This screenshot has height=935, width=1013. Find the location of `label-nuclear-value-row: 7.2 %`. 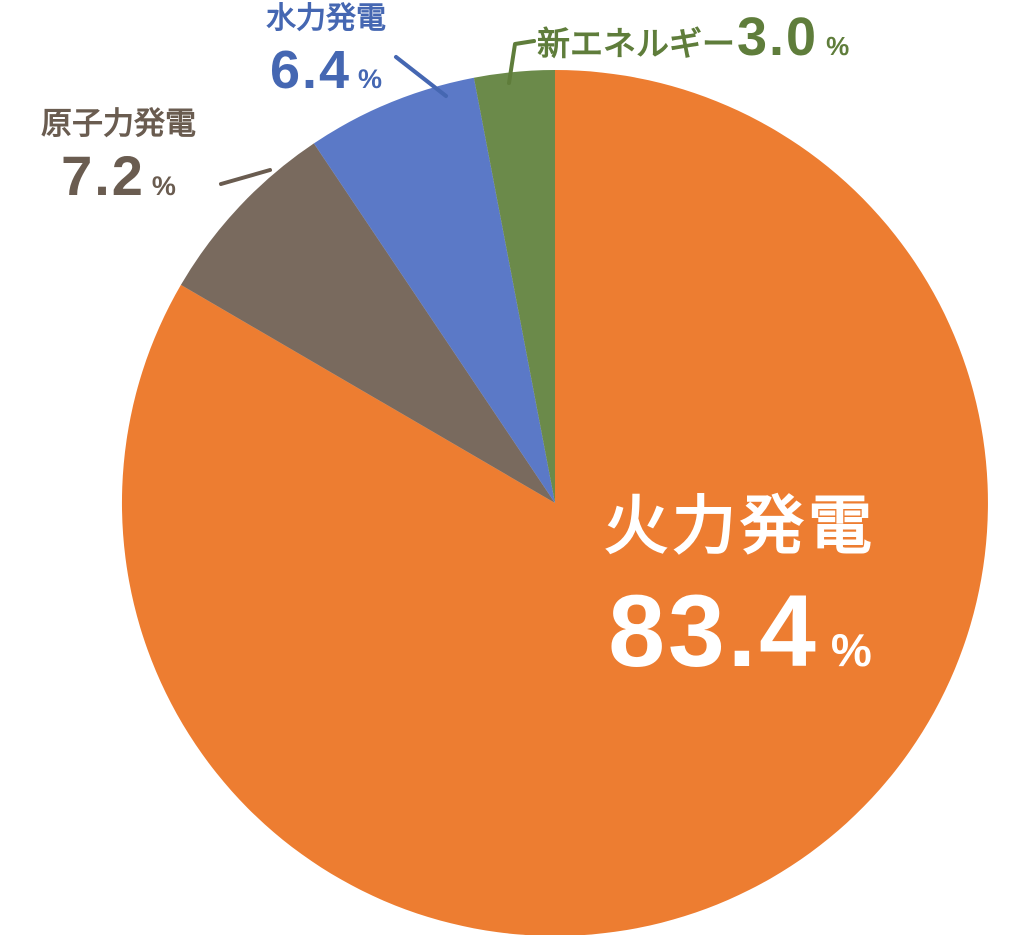

label-nuclear-value-row: 7.2 % is located at coordinates (118, 175).